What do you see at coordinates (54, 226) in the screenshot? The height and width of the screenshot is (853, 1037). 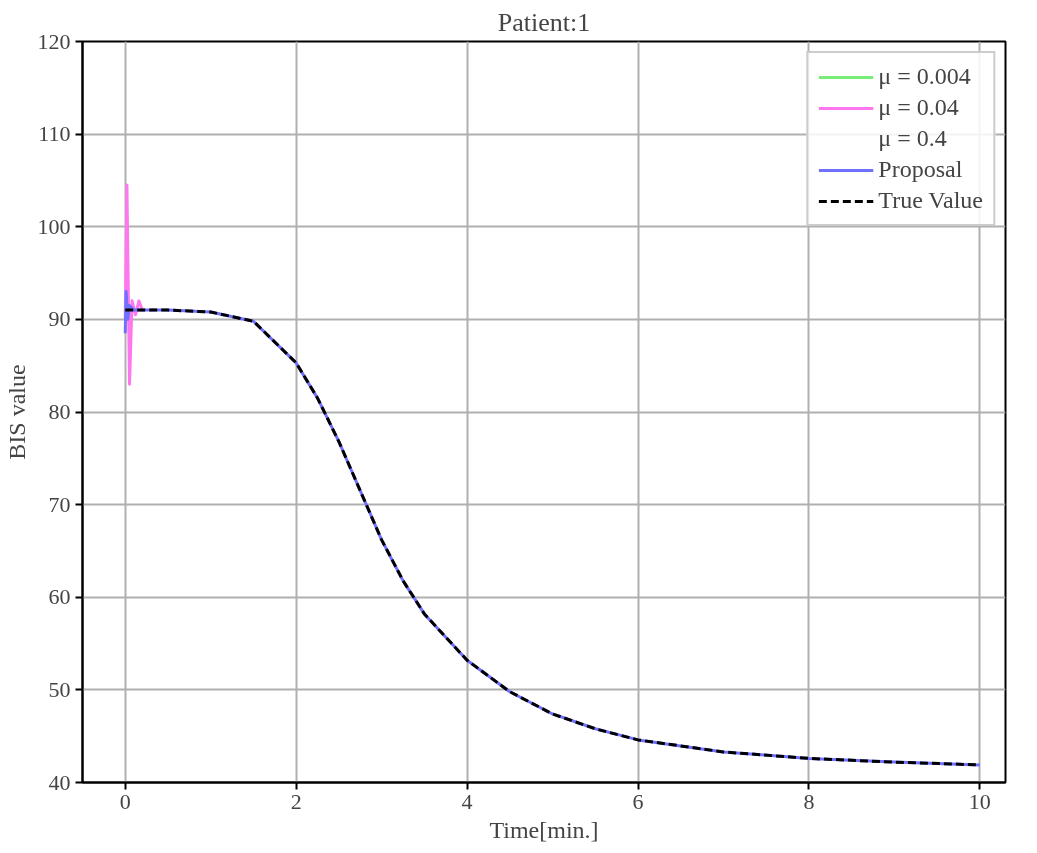 I see `y-tick-label: 100` at bounding box center [54, 226].